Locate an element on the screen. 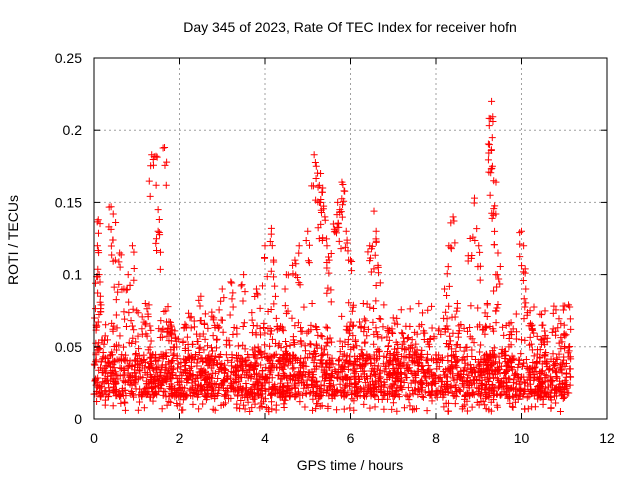  y-tick-label: 0.2 is located at coordinates (73, 130).